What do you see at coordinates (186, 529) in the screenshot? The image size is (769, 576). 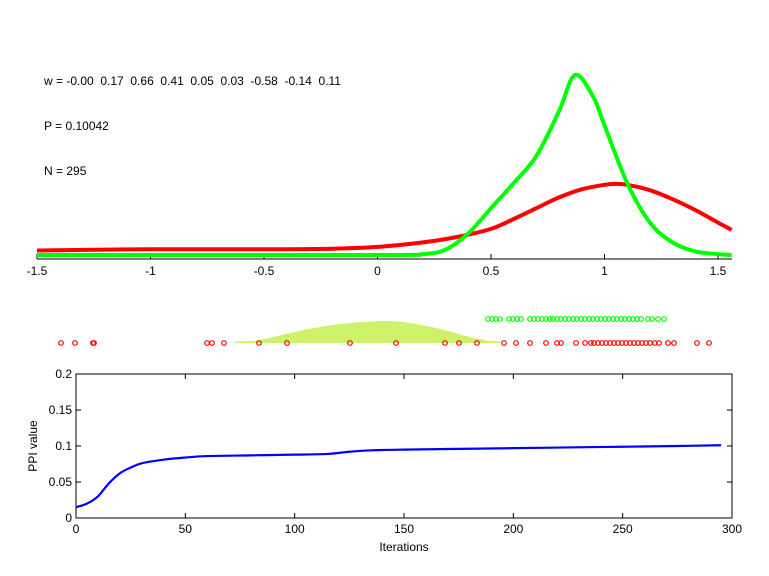 I see `x-tick-label: 50` at bounding box center [186, 529].